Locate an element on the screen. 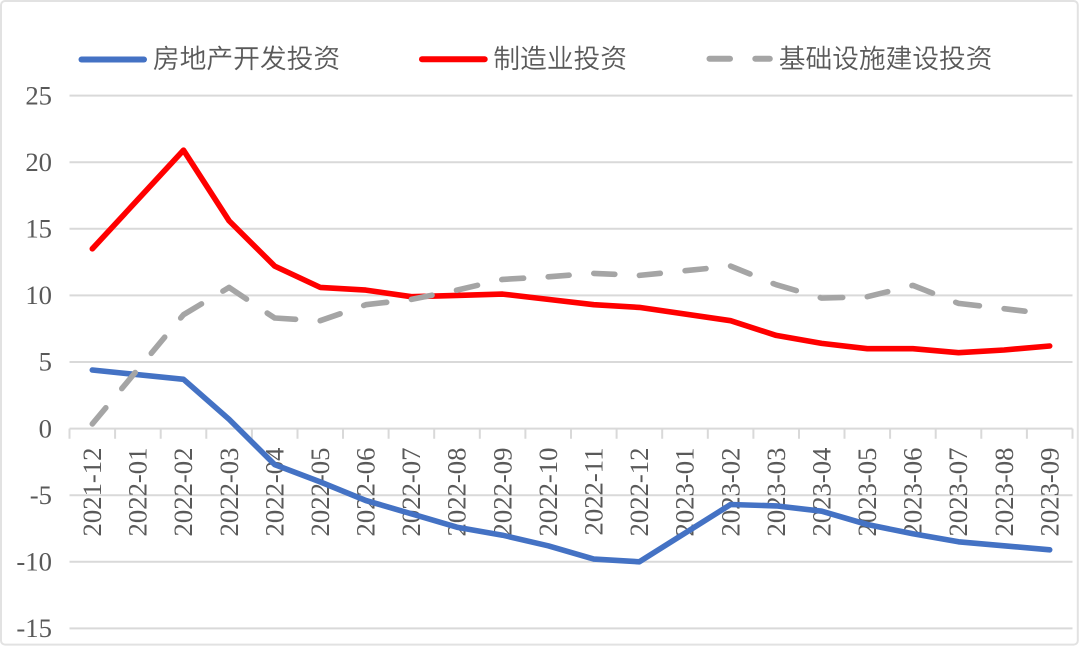 This screenshot has height=651, width=1080. svg-text: 25 is located at coordinates (38, 95).